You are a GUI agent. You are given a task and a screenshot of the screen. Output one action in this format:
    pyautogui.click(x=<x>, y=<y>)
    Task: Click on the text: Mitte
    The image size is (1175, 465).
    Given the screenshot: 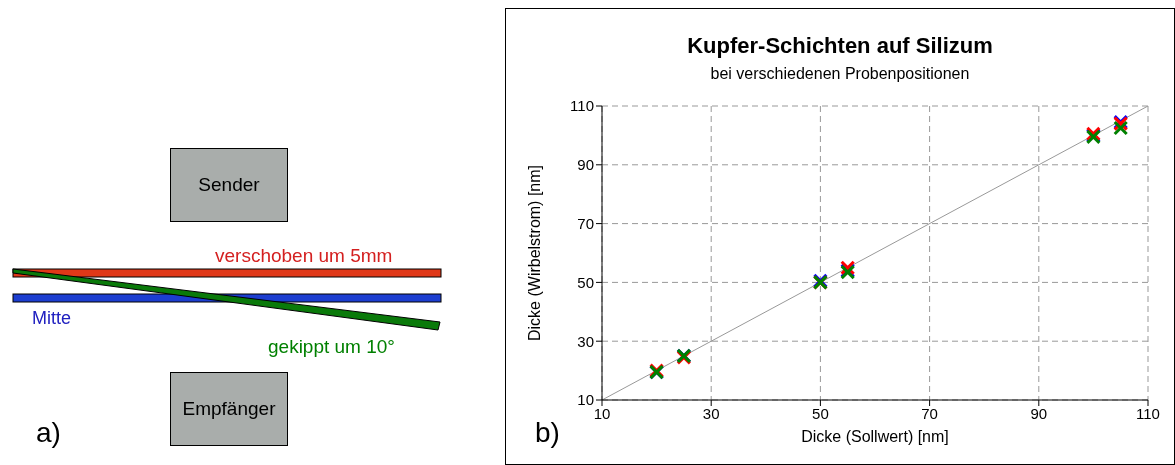 What is the action you would take?
    pyautogui.click(x=52, y=318)
    